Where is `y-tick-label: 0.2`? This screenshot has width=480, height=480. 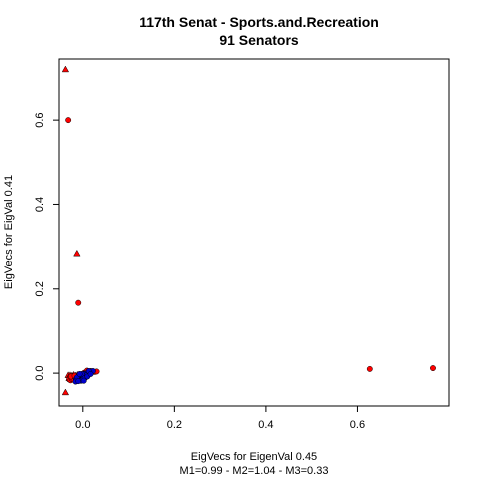 y-tick-label: 0.2 is located at coordinates (40, 288).